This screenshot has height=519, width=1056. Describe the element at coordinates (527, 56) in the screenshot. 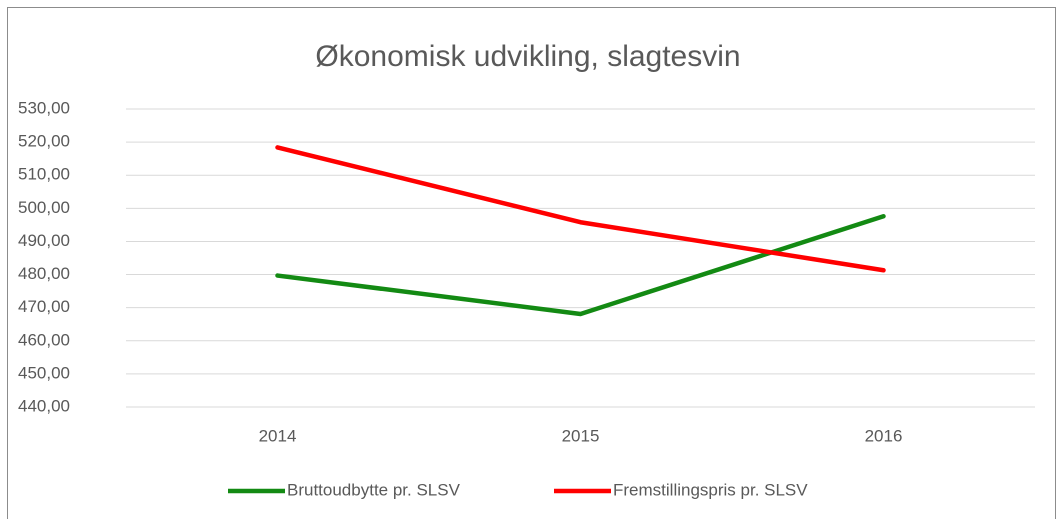

I see `chart-title: Økonomisk udvikling, slagtesvin` at that location.